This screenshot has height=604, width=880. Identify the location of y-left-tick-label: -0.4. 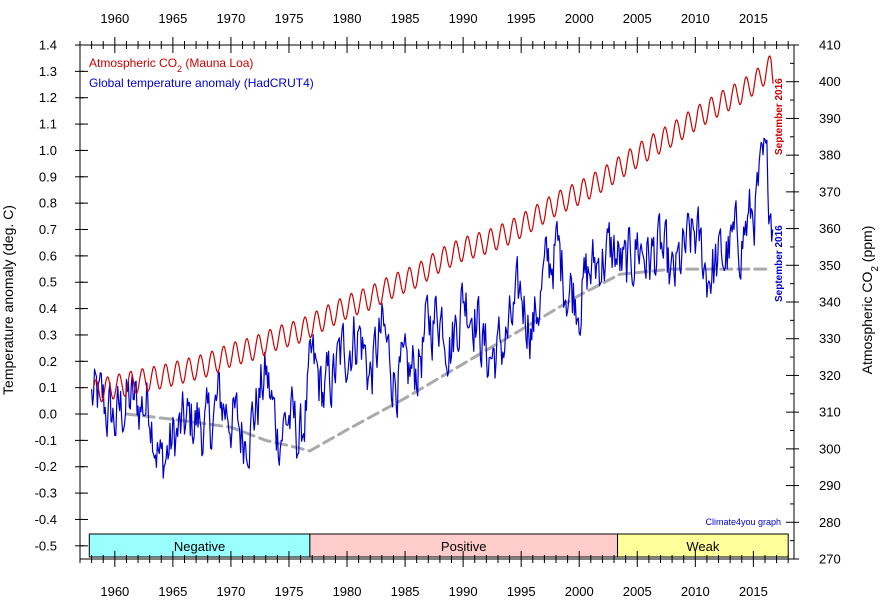
(46, 519).